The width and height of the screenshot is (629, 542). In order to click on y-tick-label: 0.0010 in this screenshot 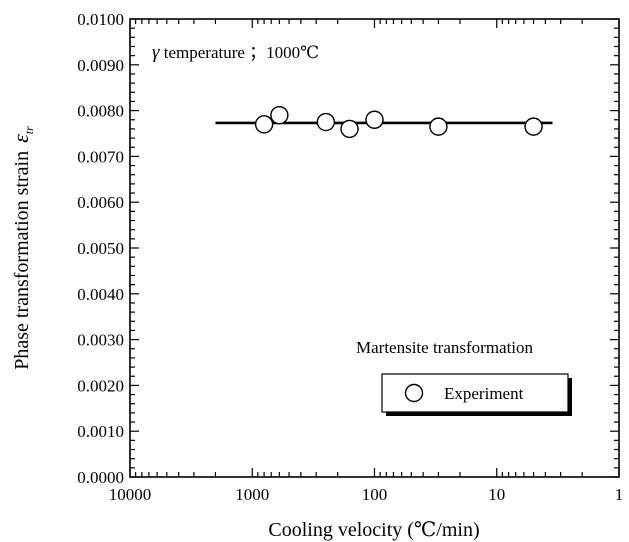, I will do `click(100, 431)`.